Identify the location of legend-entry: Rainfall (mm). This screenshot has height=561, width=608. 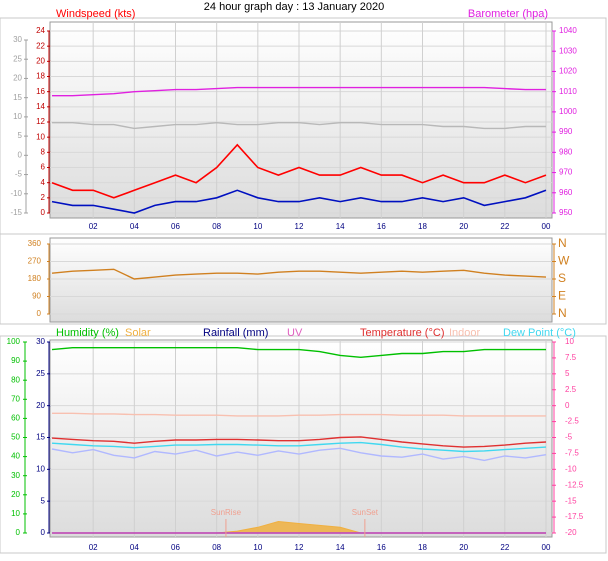
(235, 333).